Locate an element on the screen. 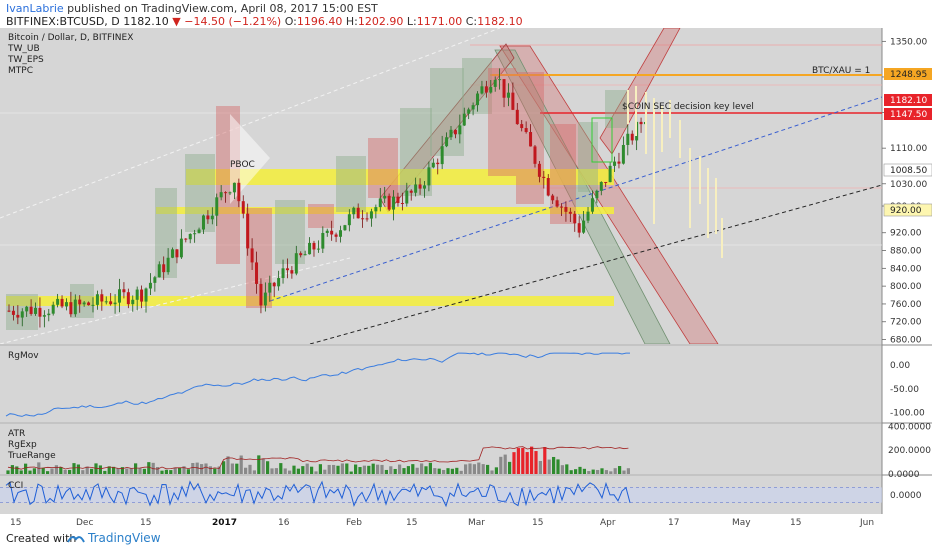  tradingview-brand: TradingView is located at coordinates (124, 538).